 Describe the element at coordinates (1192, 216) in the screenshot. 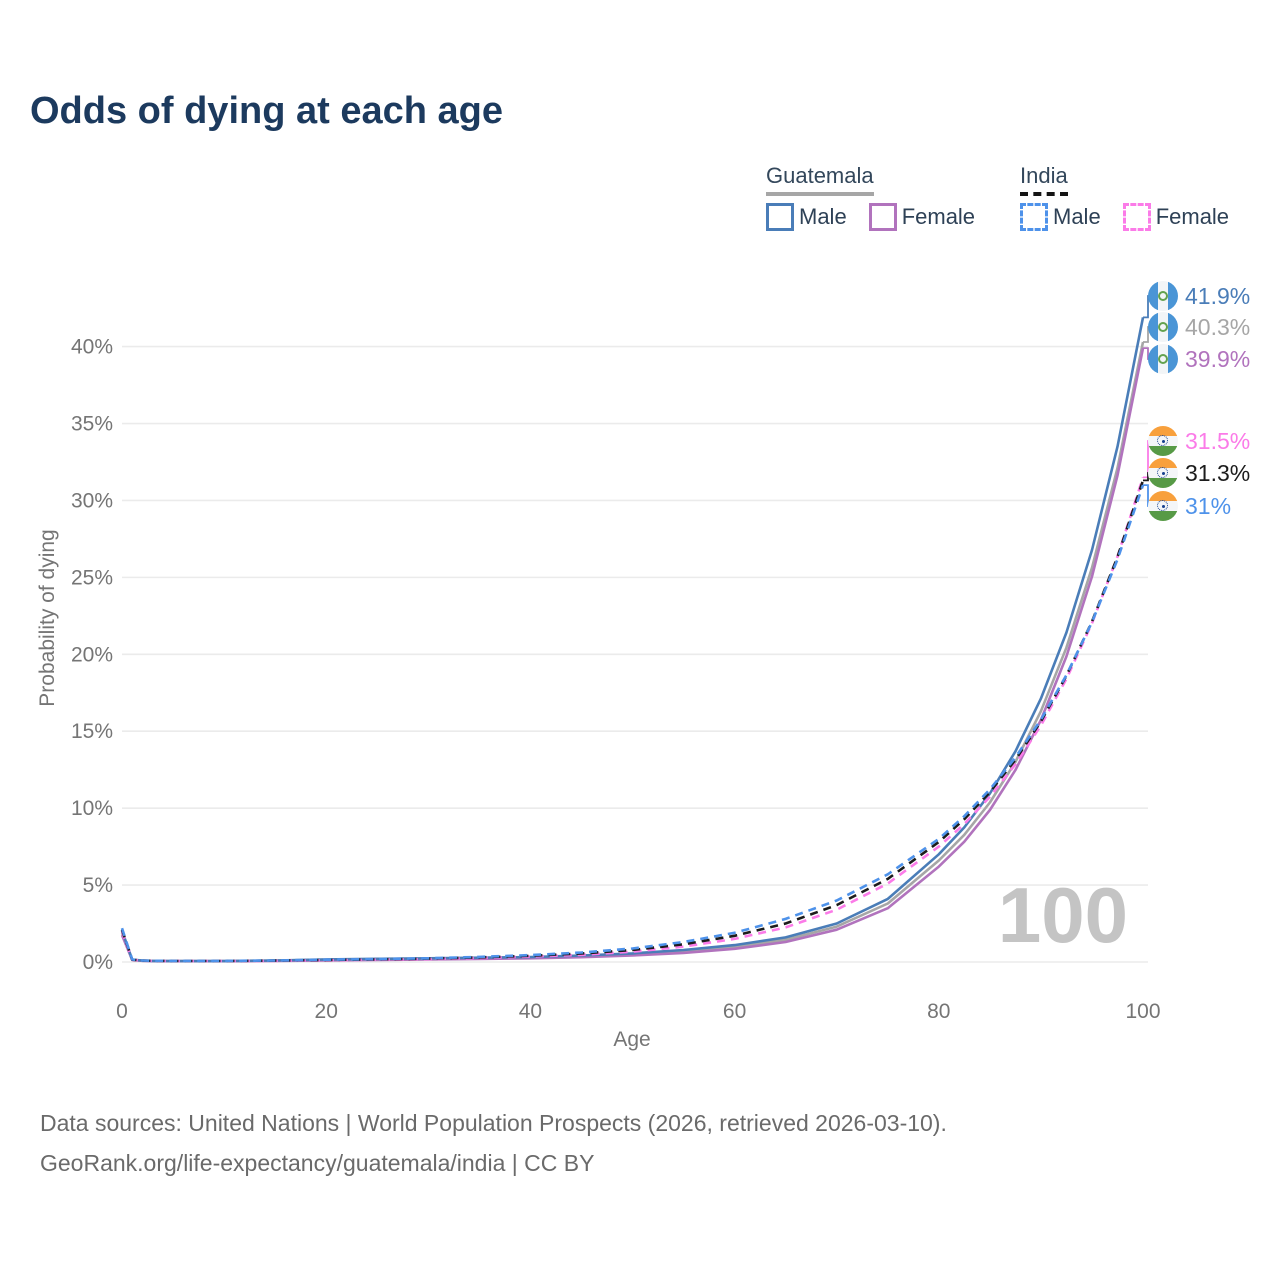

I see `legend-label-india-female: Female` at that location.